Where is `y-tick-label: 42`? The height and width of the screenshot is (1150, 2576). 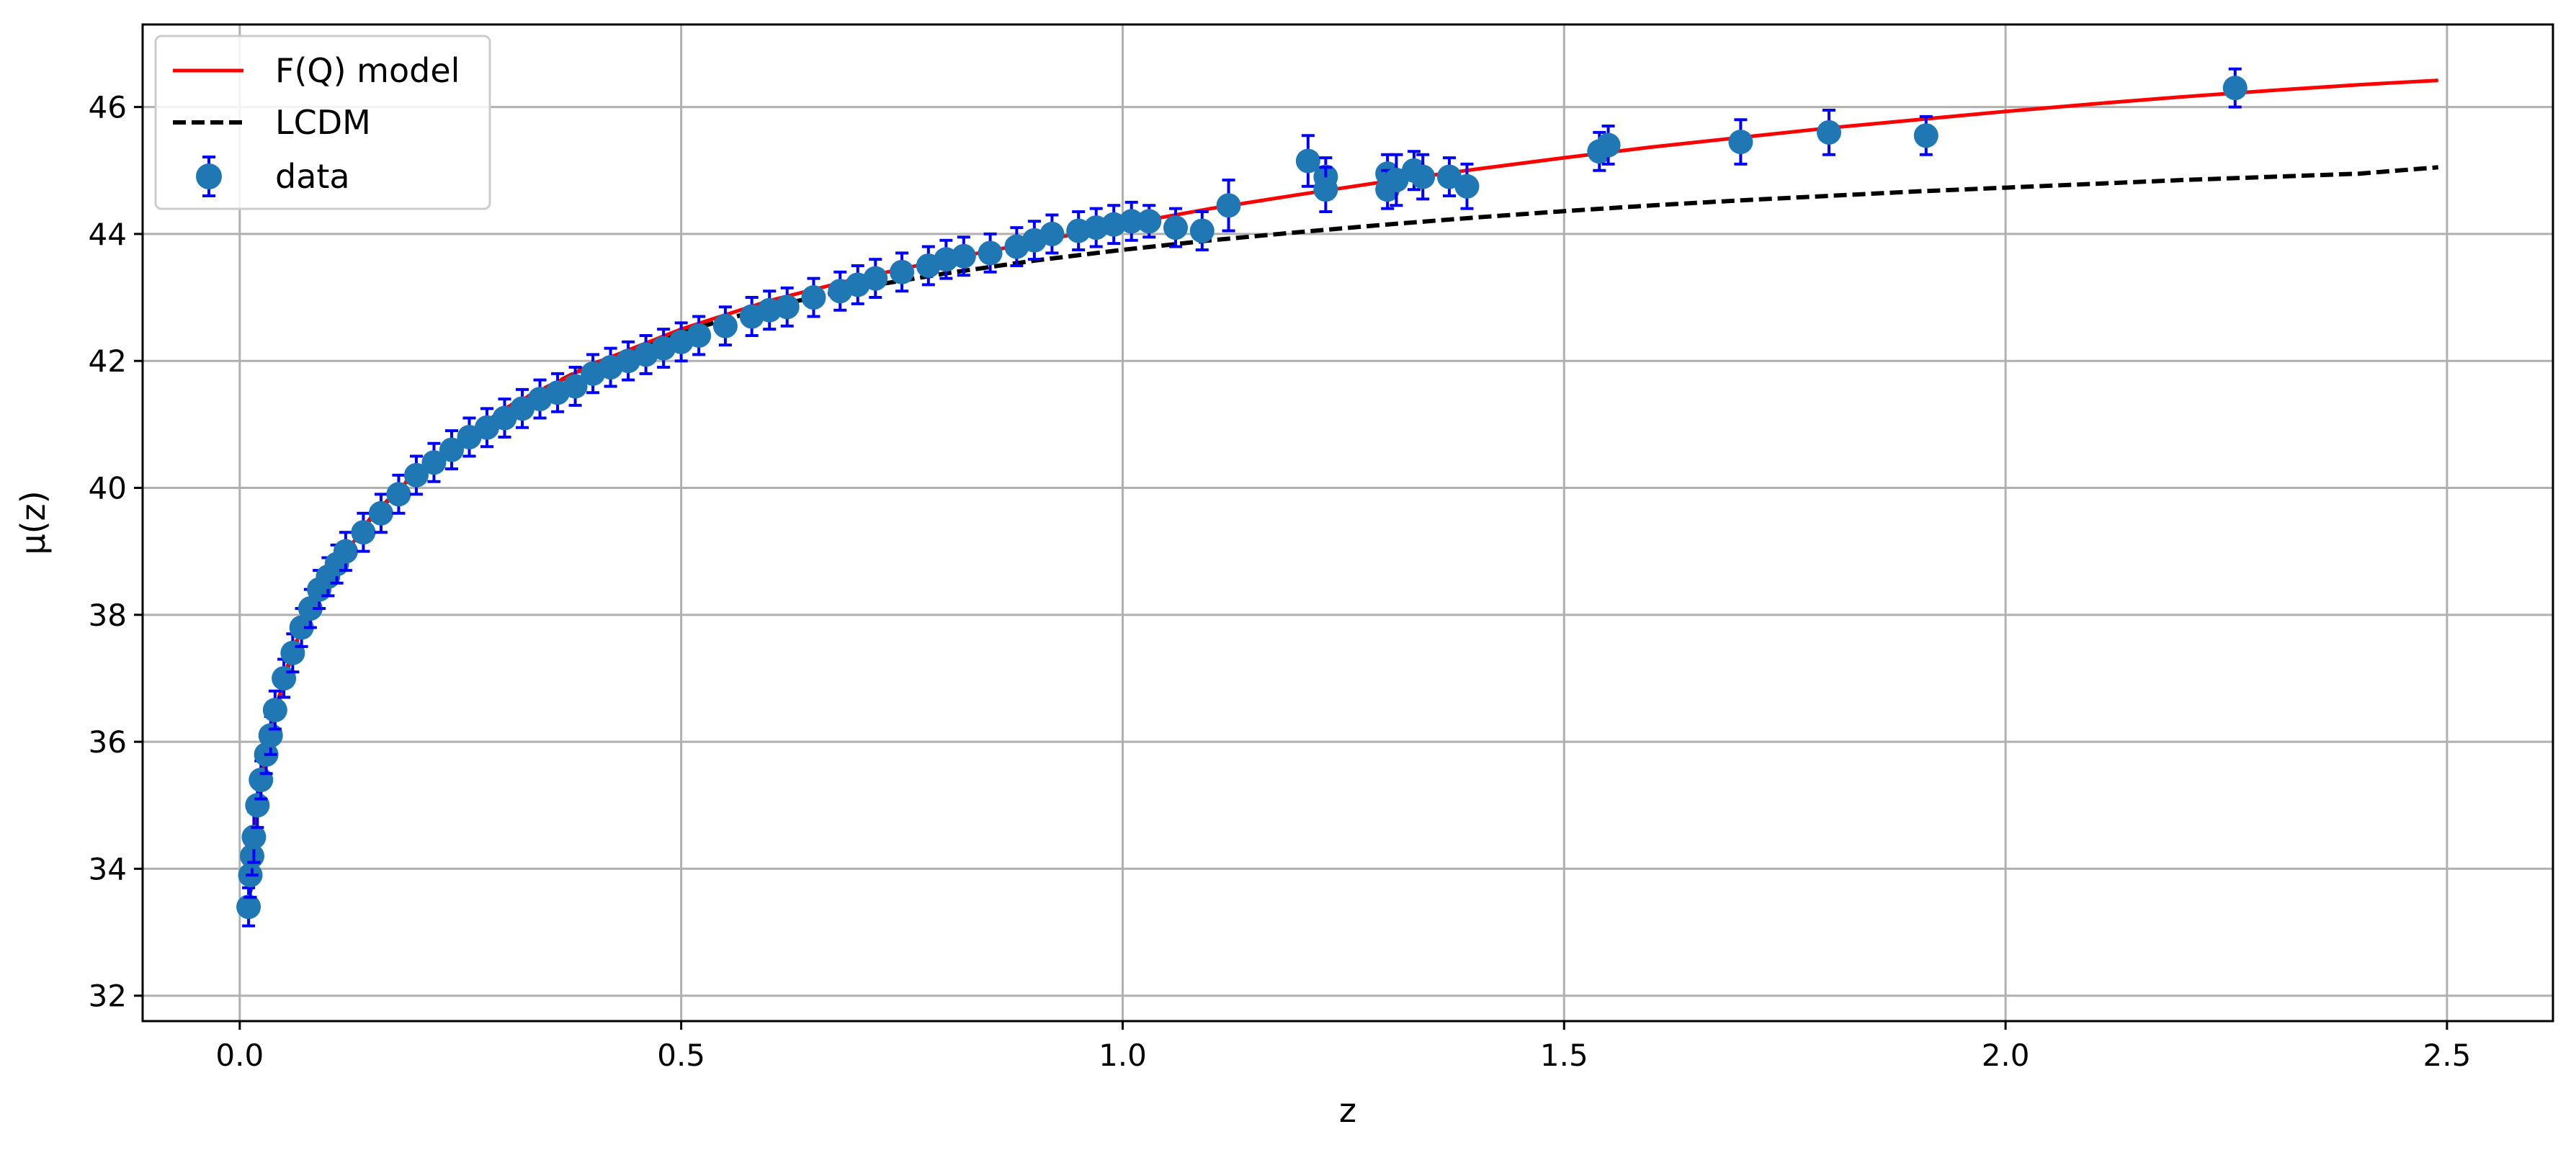
y-tick-label: 42 is located at coordinates (108, 361).